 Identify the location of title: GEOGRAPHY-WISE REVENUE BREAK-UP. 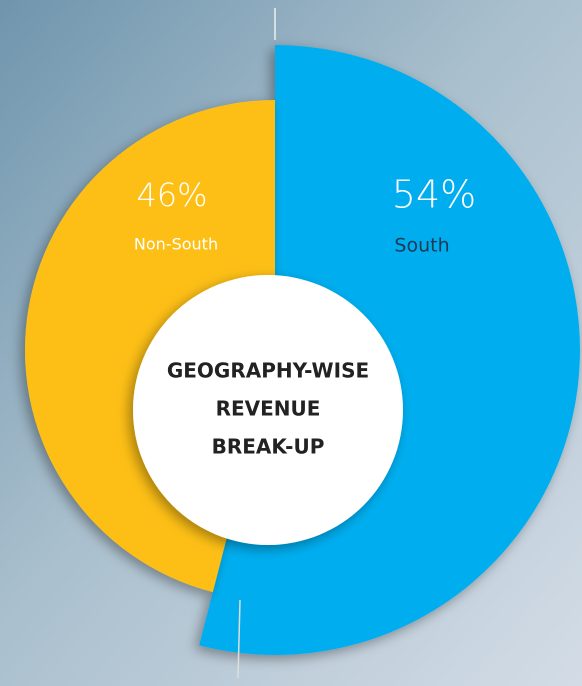
(268, 409).